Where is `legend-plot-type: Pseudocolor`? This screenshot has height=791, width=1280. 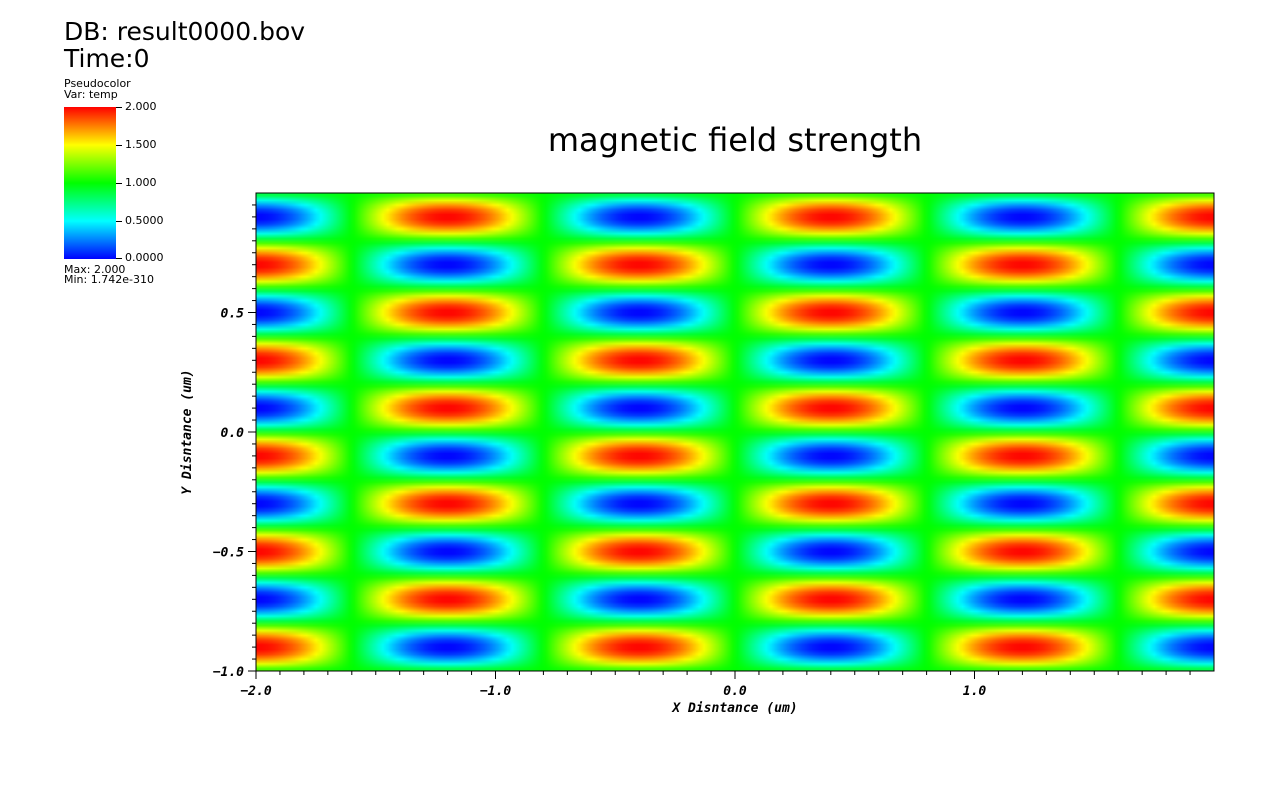
legend-plot-type: Pseudocolor is located at coordinates (97, 83).